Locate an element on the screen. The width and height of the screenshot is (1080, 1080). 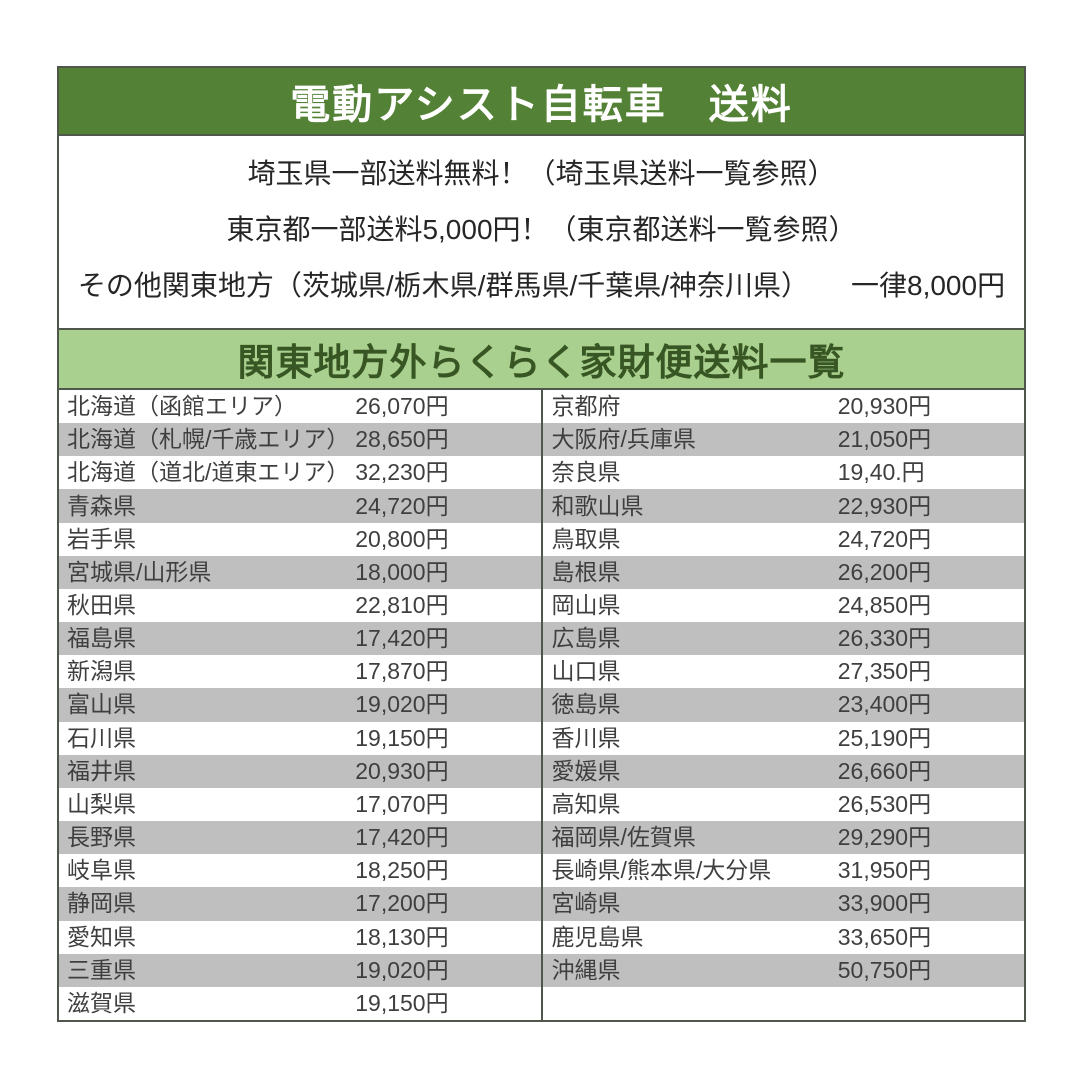
price-cell-right: 26,200円 is located at coordinates (884, 571).